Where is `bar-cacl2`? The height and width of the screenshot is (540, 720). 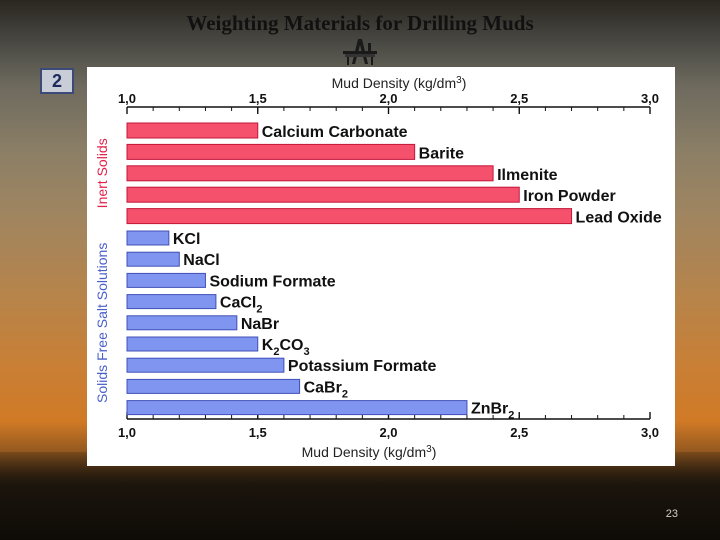
bar-cacl2 is located at coordinates (171, 302).